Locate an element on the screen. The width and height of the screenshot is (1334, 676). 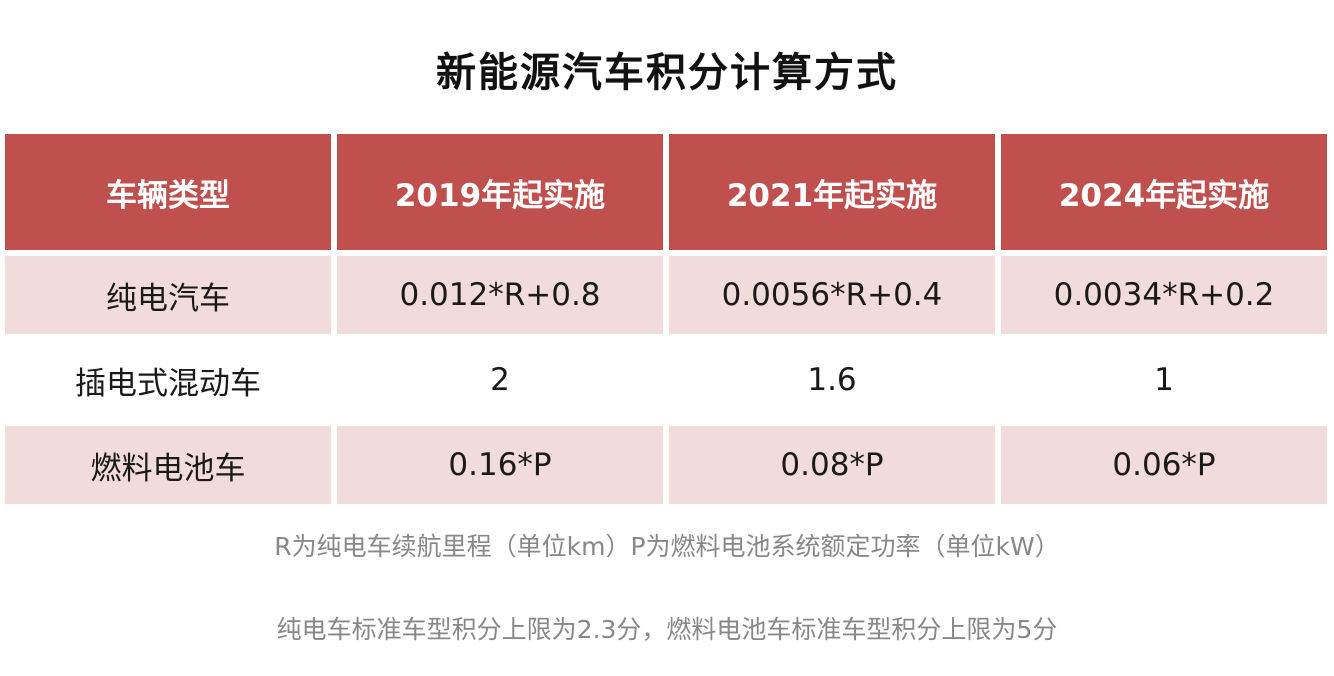
row-bev-2019: 0.012*R+0.8 is located at coordinates (500, 295).